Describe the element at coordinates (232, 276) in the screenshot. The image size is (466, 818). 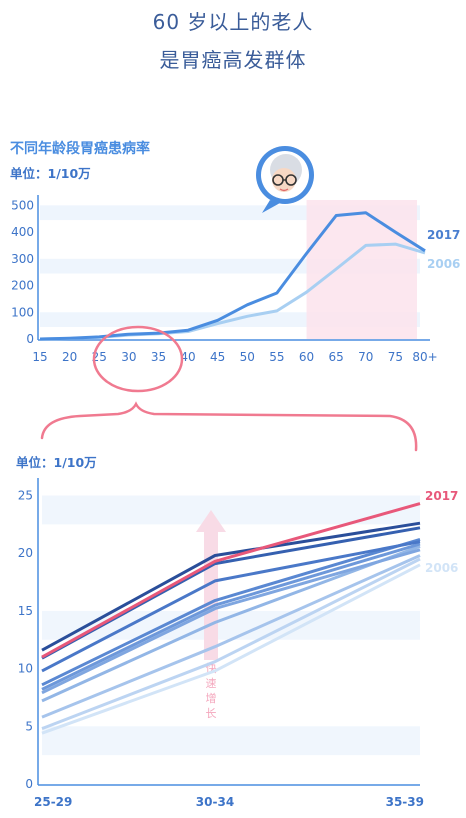
I see `chart1-series-line-2017` at that location.